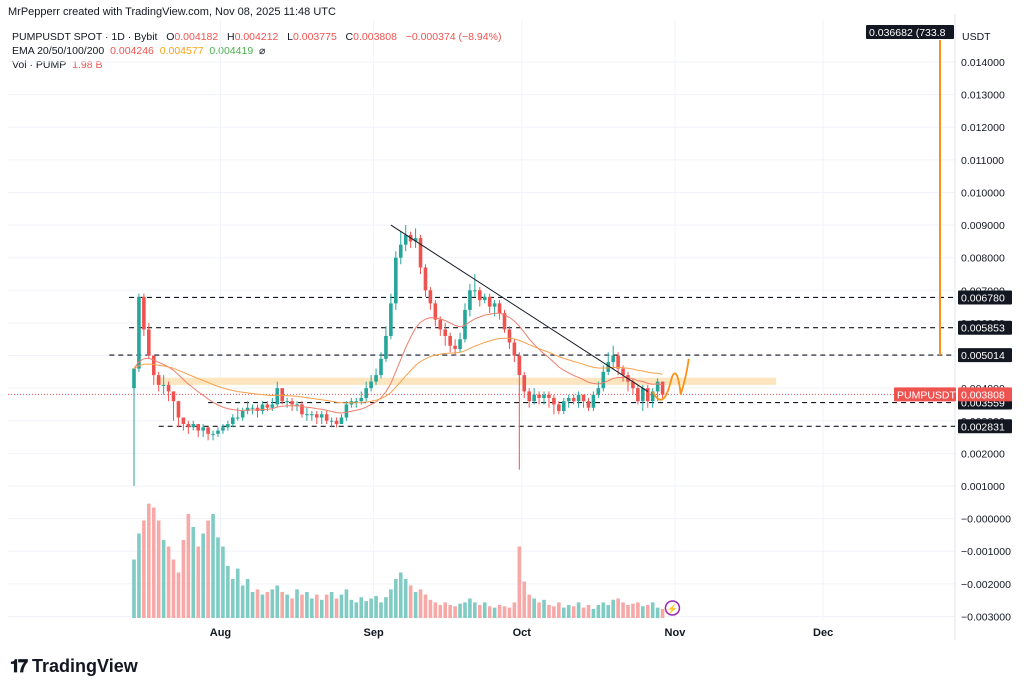  I want to click on legend-symbol: PUMPUSDT SPOT · 1D · Bybit, so click(85, 37).